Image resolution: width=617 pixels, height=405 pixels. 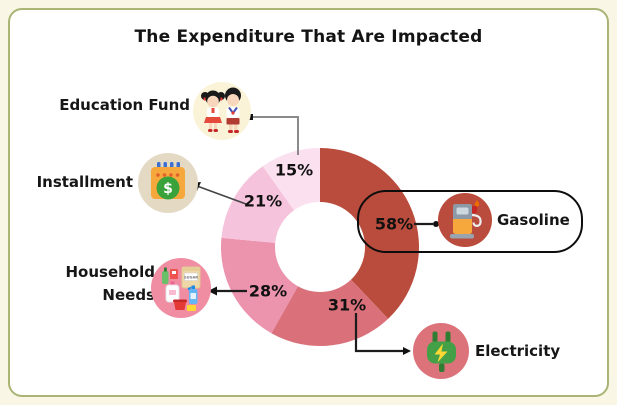 I want to click on pct-label-electricity: 31%, so click(x=347, y=305).